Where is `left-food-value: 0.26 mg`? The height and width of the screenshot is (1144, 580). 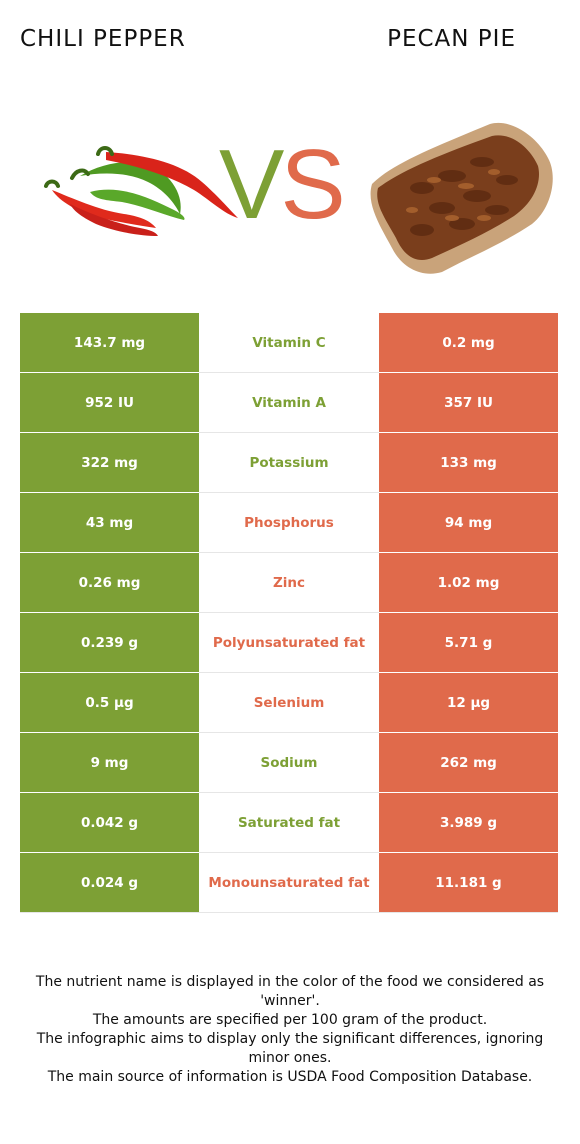
left-food-value: 0.26 mg is located at coordinates (109, 582).